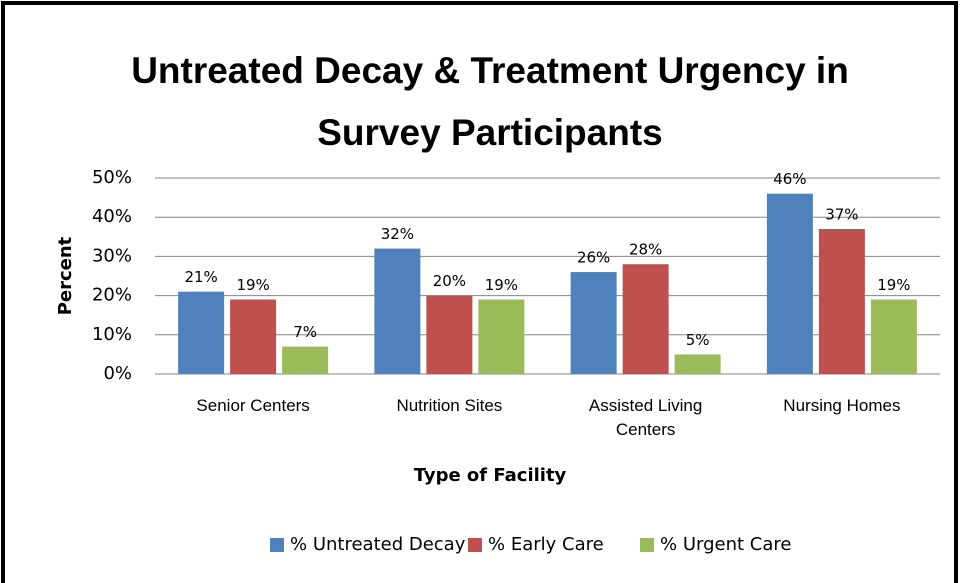  I want to click on y-tick-label: 30%, so click(112, 255).